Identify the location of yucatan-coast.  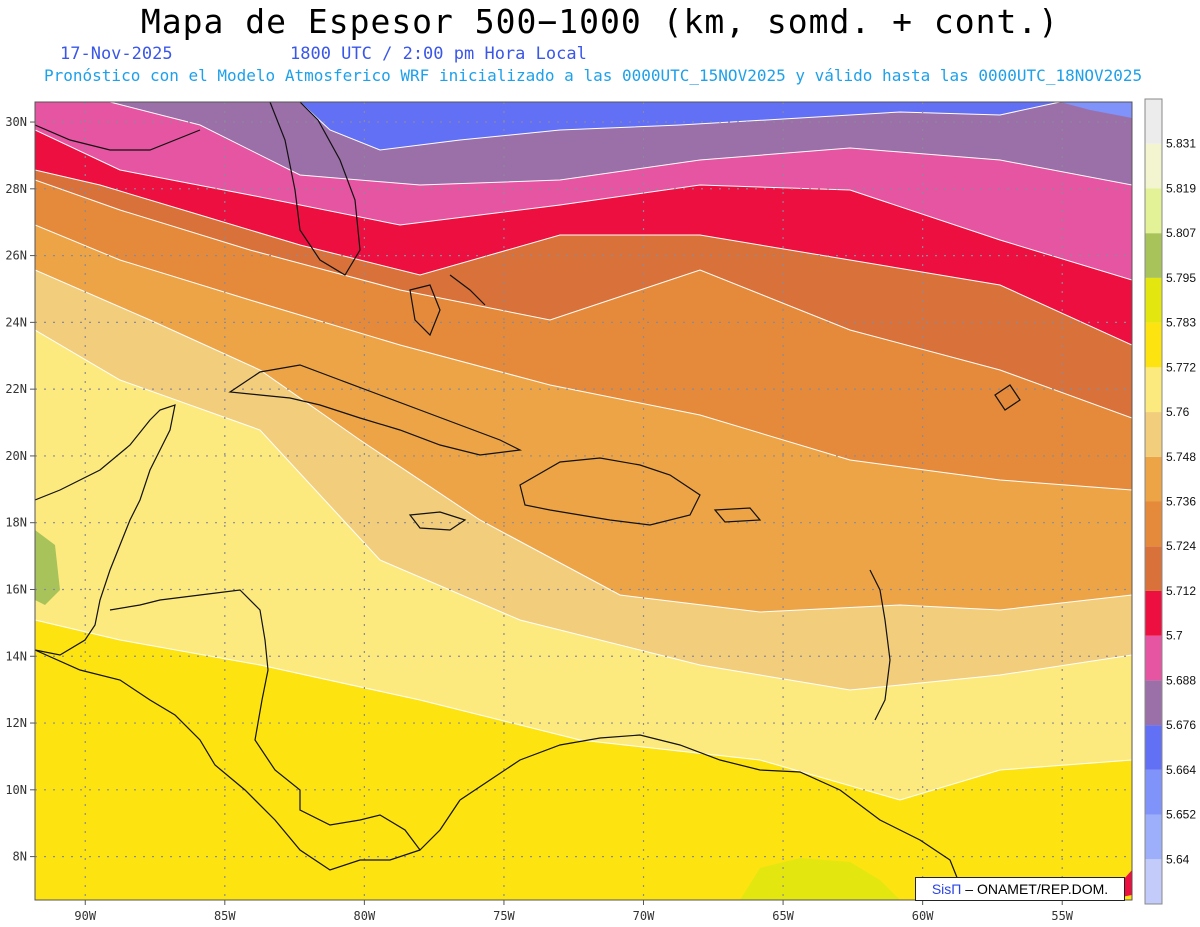
(105, 530).